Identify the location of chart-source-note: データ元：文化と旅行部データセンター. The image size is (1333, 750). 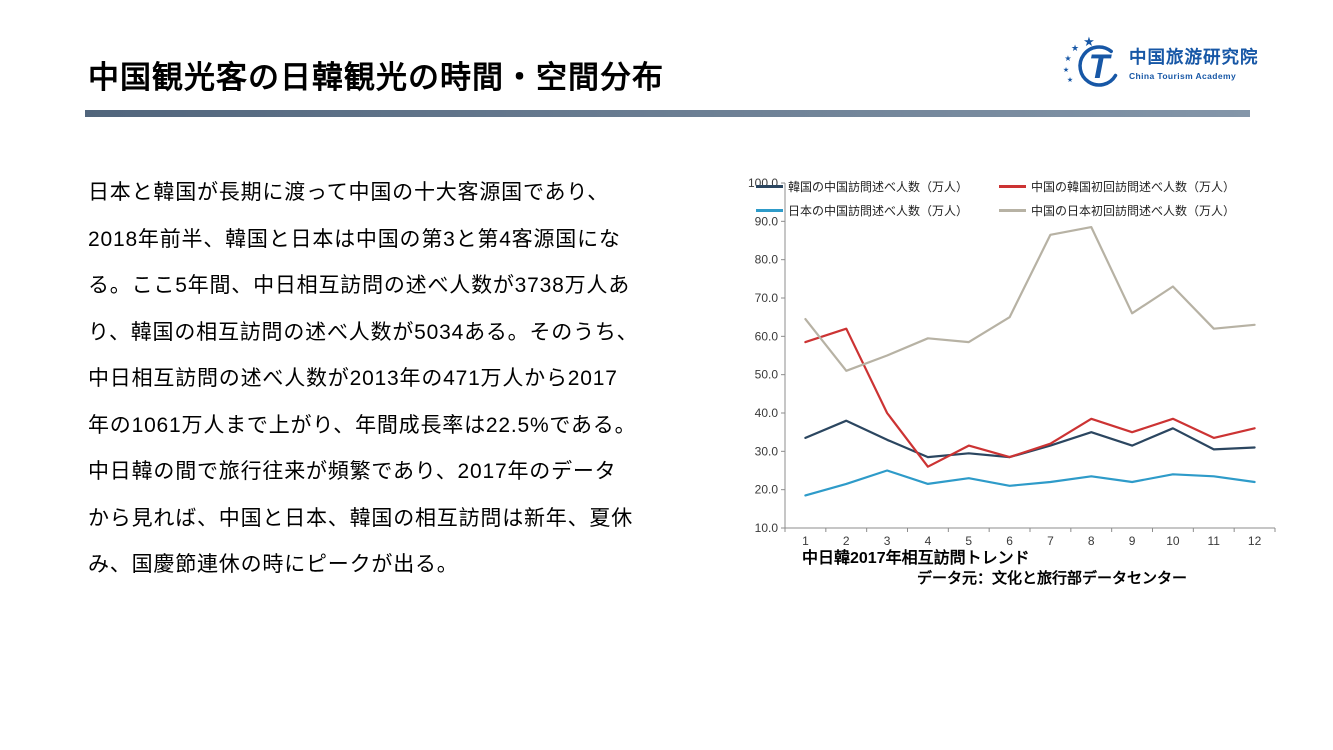
(1052, 578).